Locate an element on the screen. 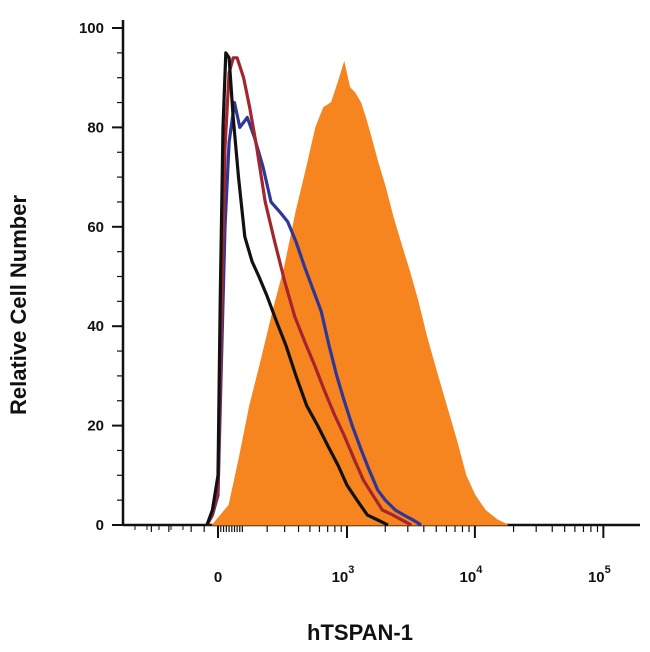 This screenshot has width=650, height=652. x-tick-label: 0 is located at coordinates (218, 577).